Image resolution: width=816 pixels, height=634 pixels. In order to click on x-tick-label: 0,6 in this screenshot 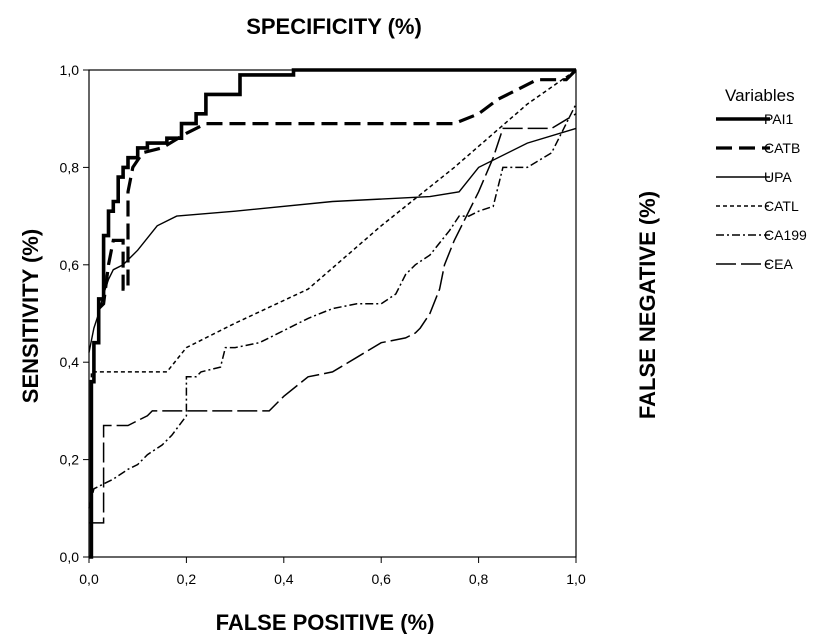, I will do `click(381, 579)`.